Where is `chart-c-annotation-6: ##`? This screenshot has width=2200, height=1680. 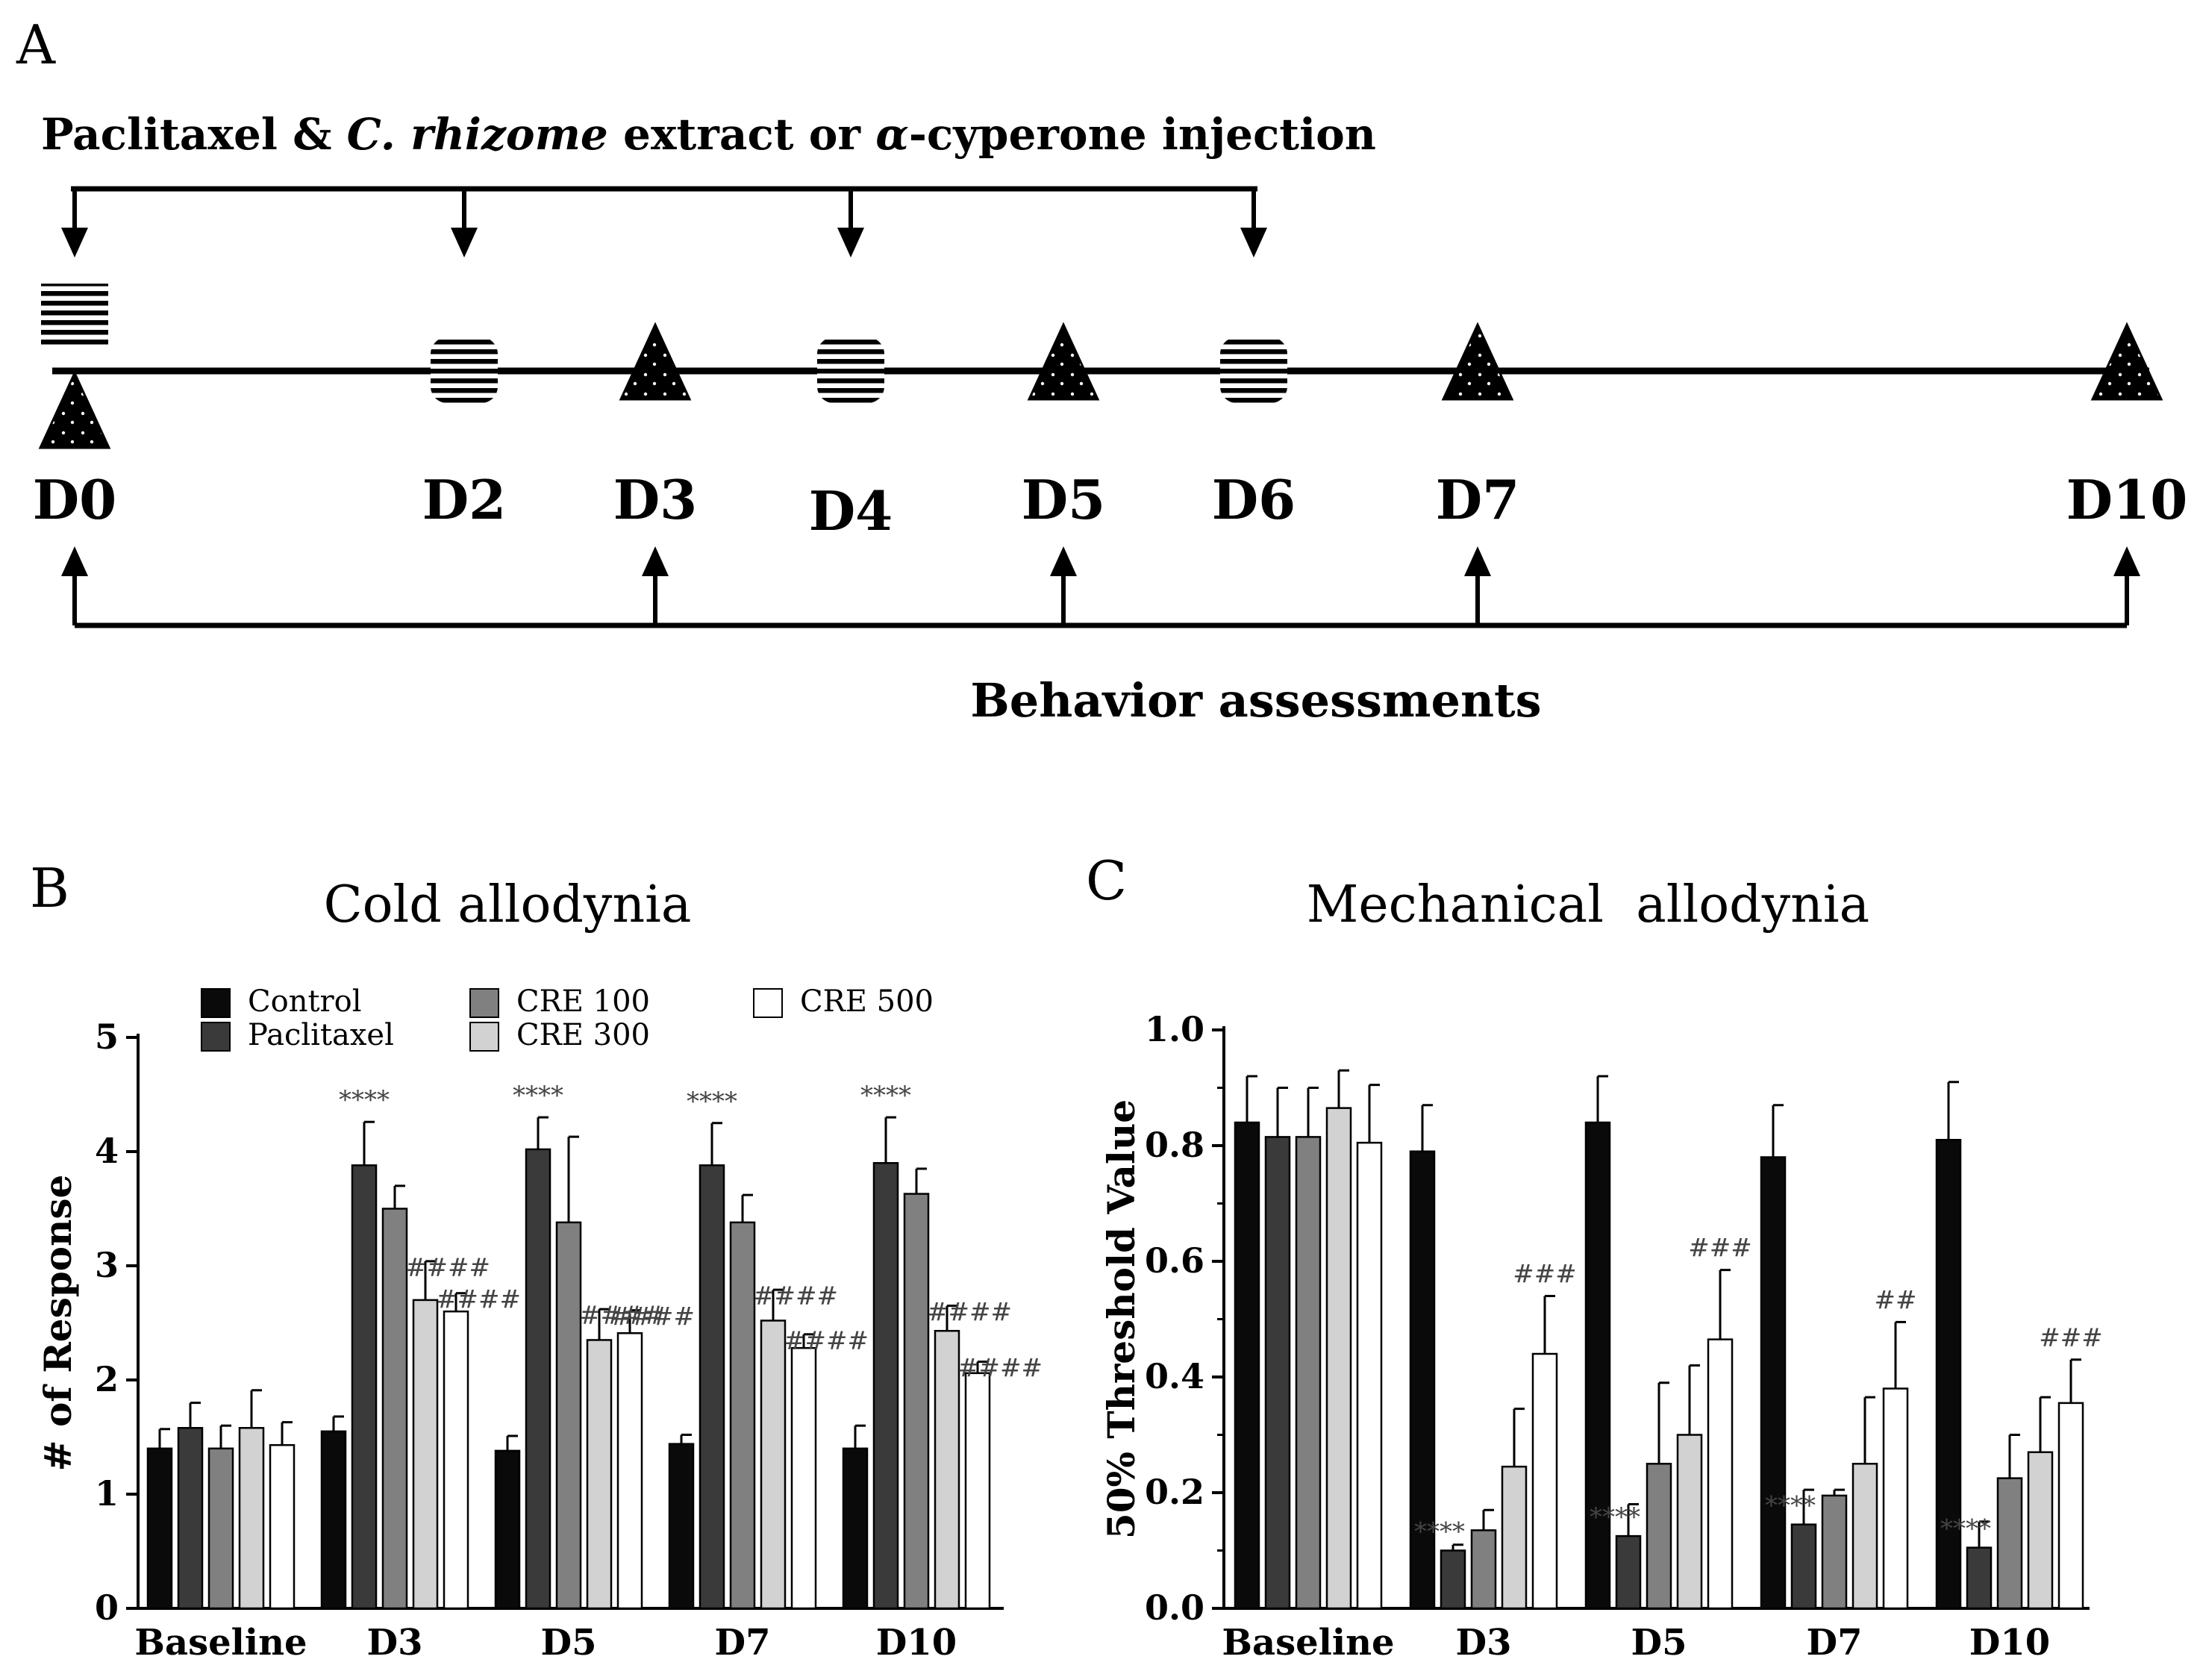
chart-c-annotation-6: ## is located at coordinates (1896, 1300).